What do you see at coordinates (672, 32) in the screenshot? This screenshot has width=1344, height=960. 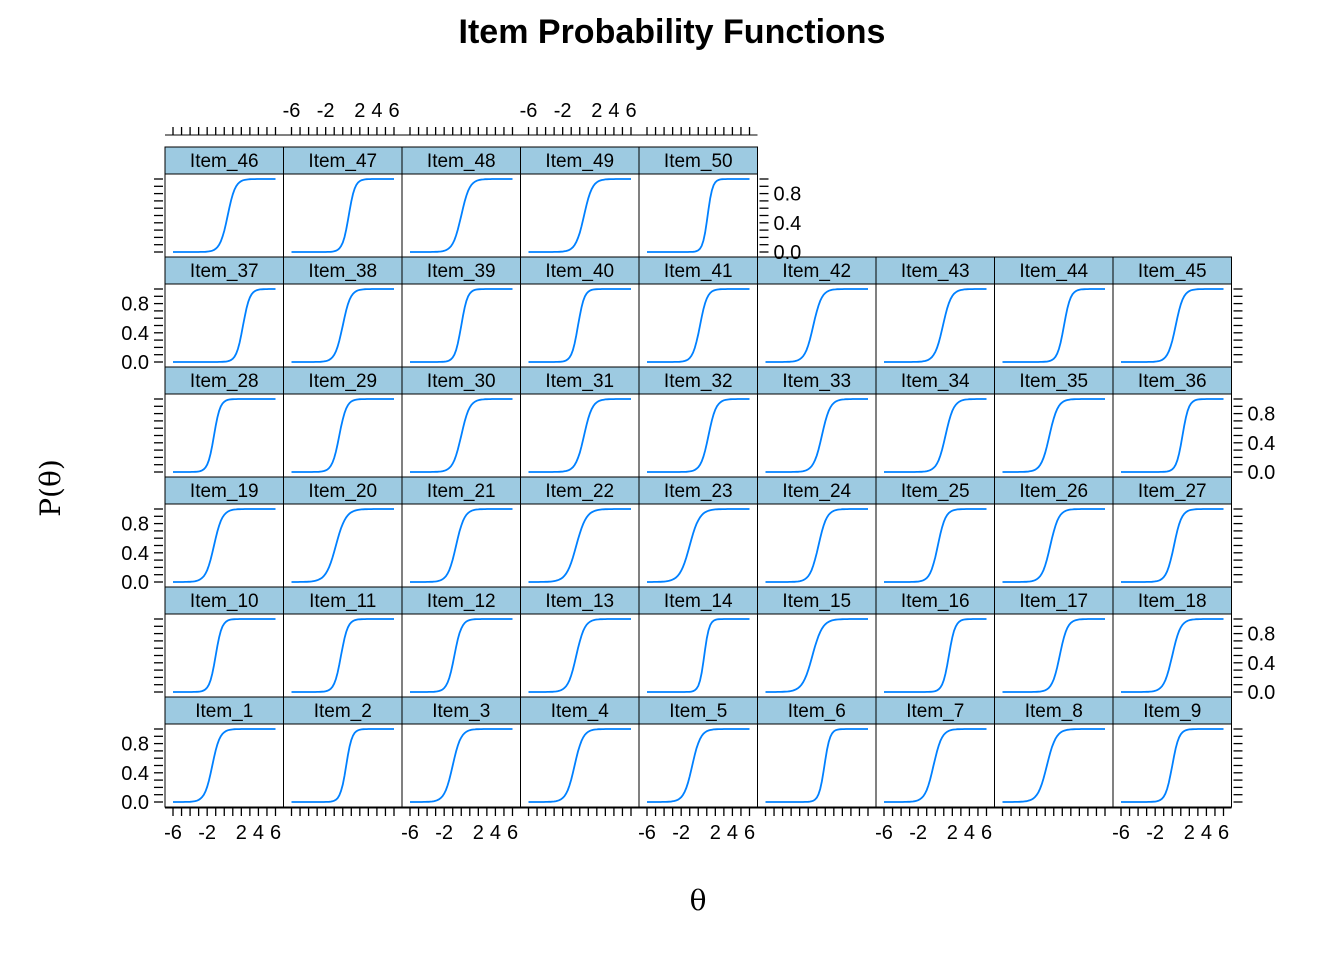 I see `chart-title: Item Probability Functions` at bounding box center [672, 32].